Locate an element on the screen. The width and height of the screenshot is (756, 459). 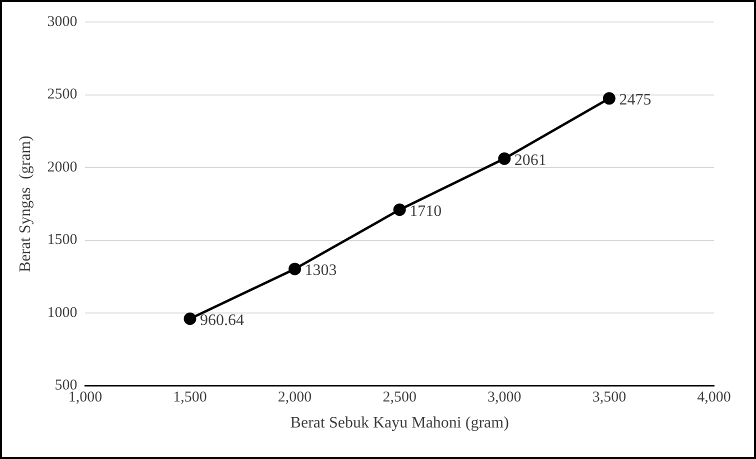
y-tick-label: 2000 is located at coordinates (62, 167).